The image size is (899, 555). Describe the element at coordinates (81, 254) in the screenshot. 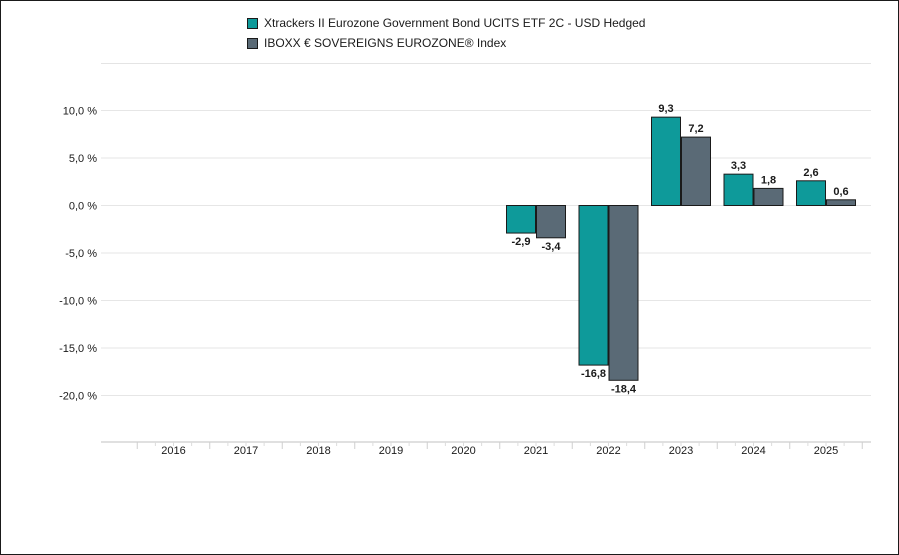

I see `y-tick-label: -5,0 %` at that location.